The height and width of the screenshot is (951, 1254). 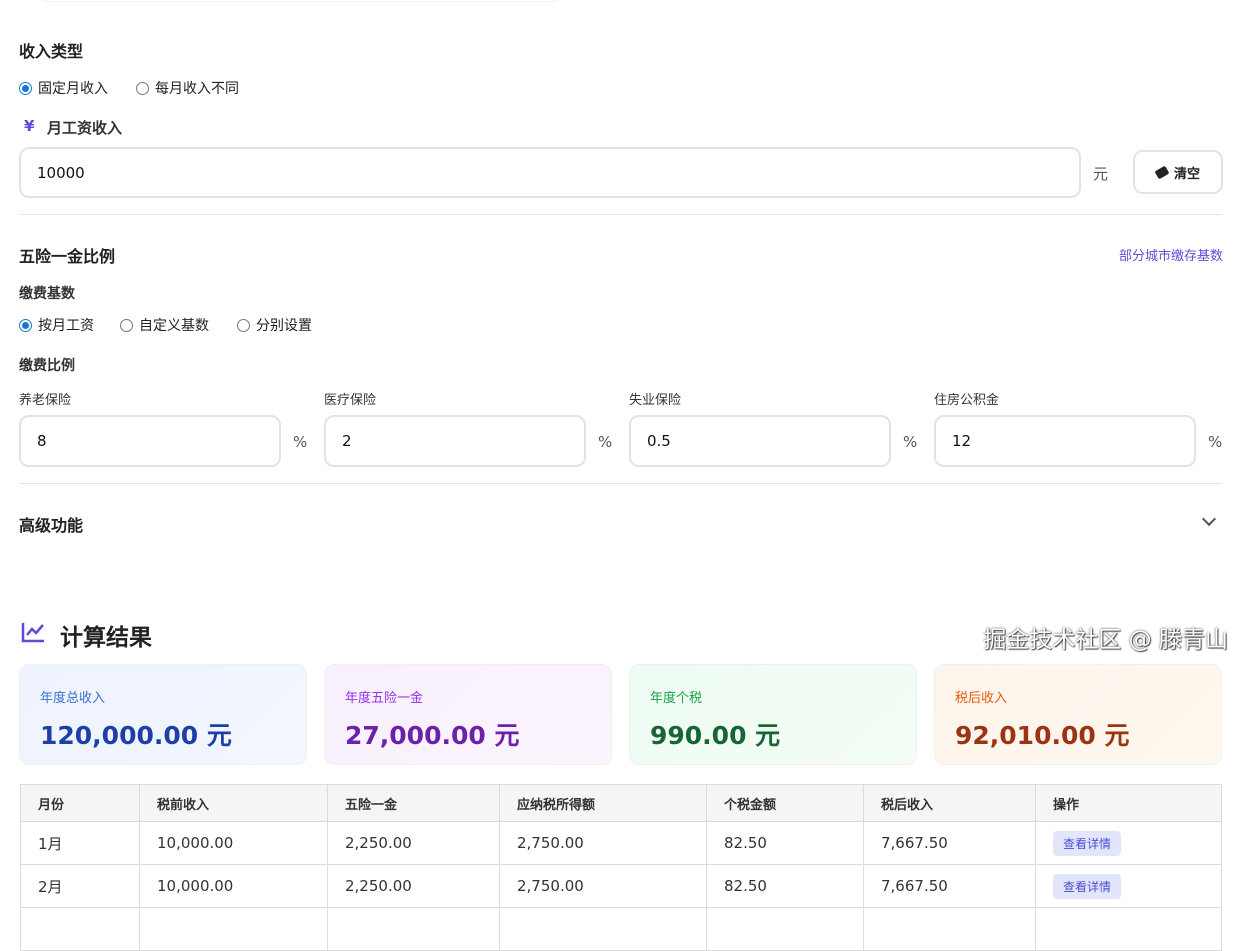 What do you see at coordinates (106, 638) in the screenshot?
I see `results-title: 计算结果` at bounding box center [106, 638].